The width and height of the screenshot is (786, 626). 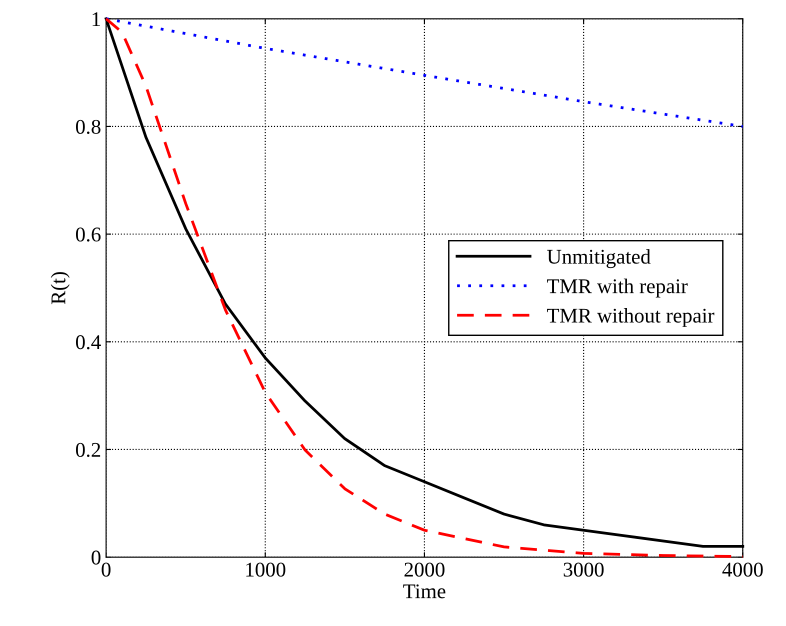 I want to click on y-tick-label: 0.8, so click(x=88, y=127).